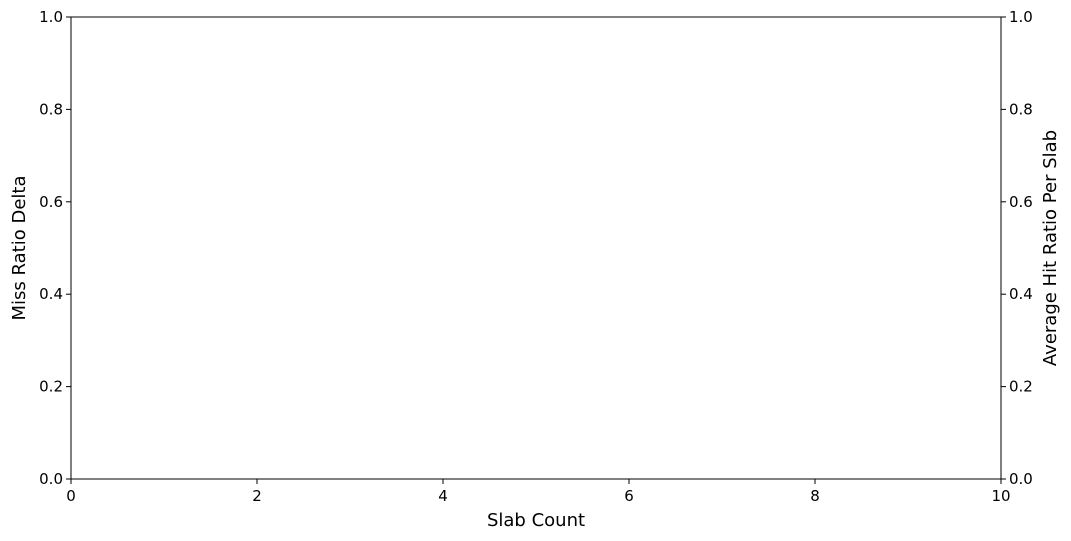 The height and width of the screenshot is (541, 1071). I want to click on y-axis-right-label: Average Hit Ratio Per Slab, so click(1050, 248).